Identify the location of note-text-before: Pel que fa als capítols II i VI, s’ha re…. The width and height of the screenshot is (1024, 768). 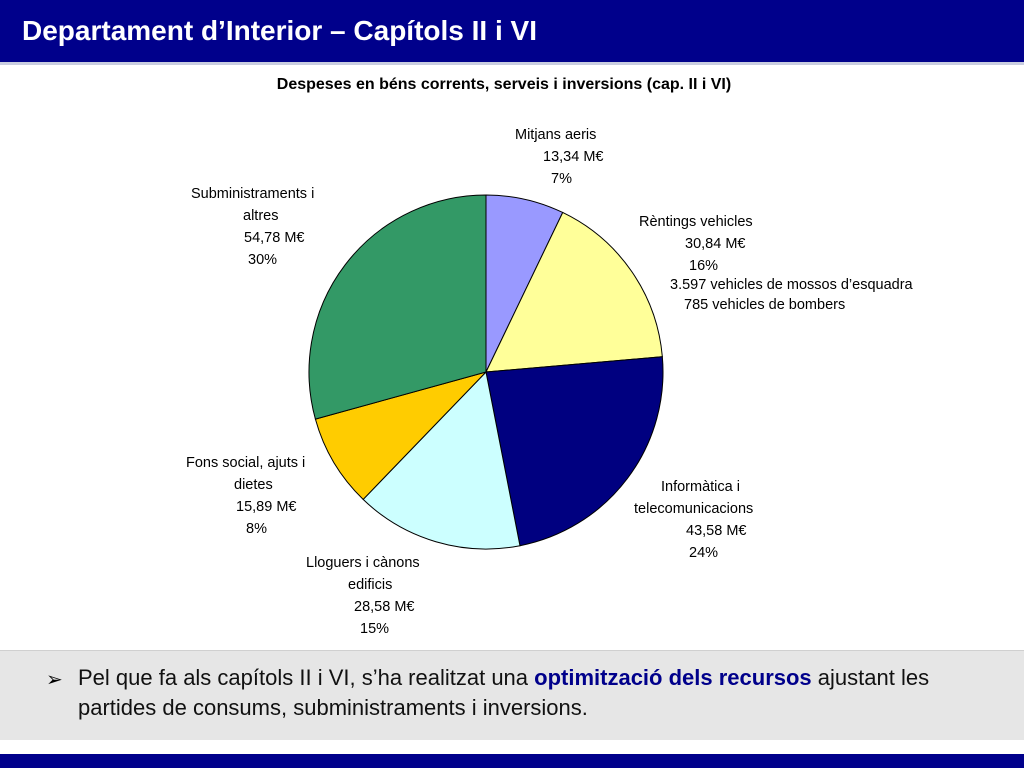
(306, 677).